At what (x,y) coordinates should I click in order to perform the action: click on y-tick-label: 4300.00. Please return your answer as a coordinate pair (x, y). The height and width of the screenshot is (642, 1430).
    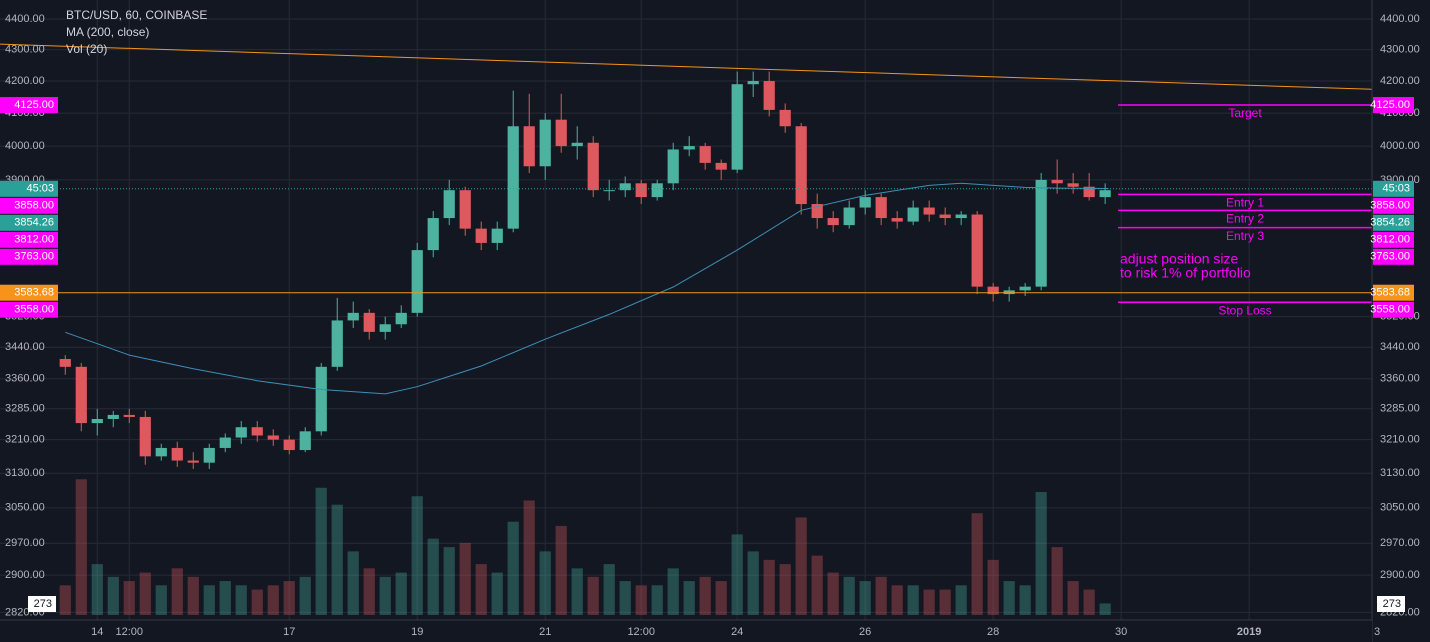
    Looking at the image, I should click on (25, 50).